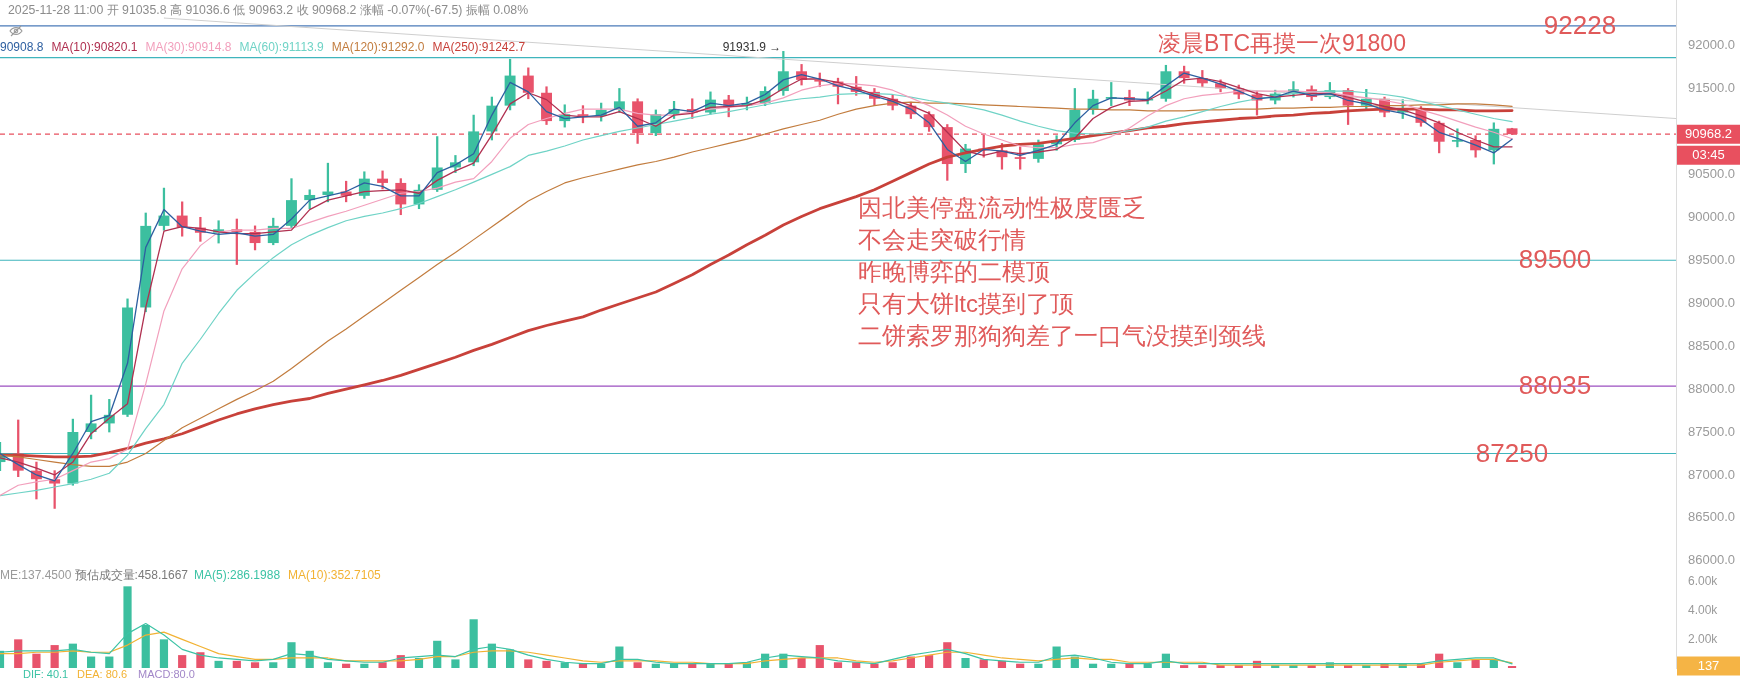 The width and height of the screenshot is (1743, 681). What do you see at coordinates (1703, 638) in the screenshot?
I see `y-tick-label: 2.00k` at bounding box center [1703, 638].